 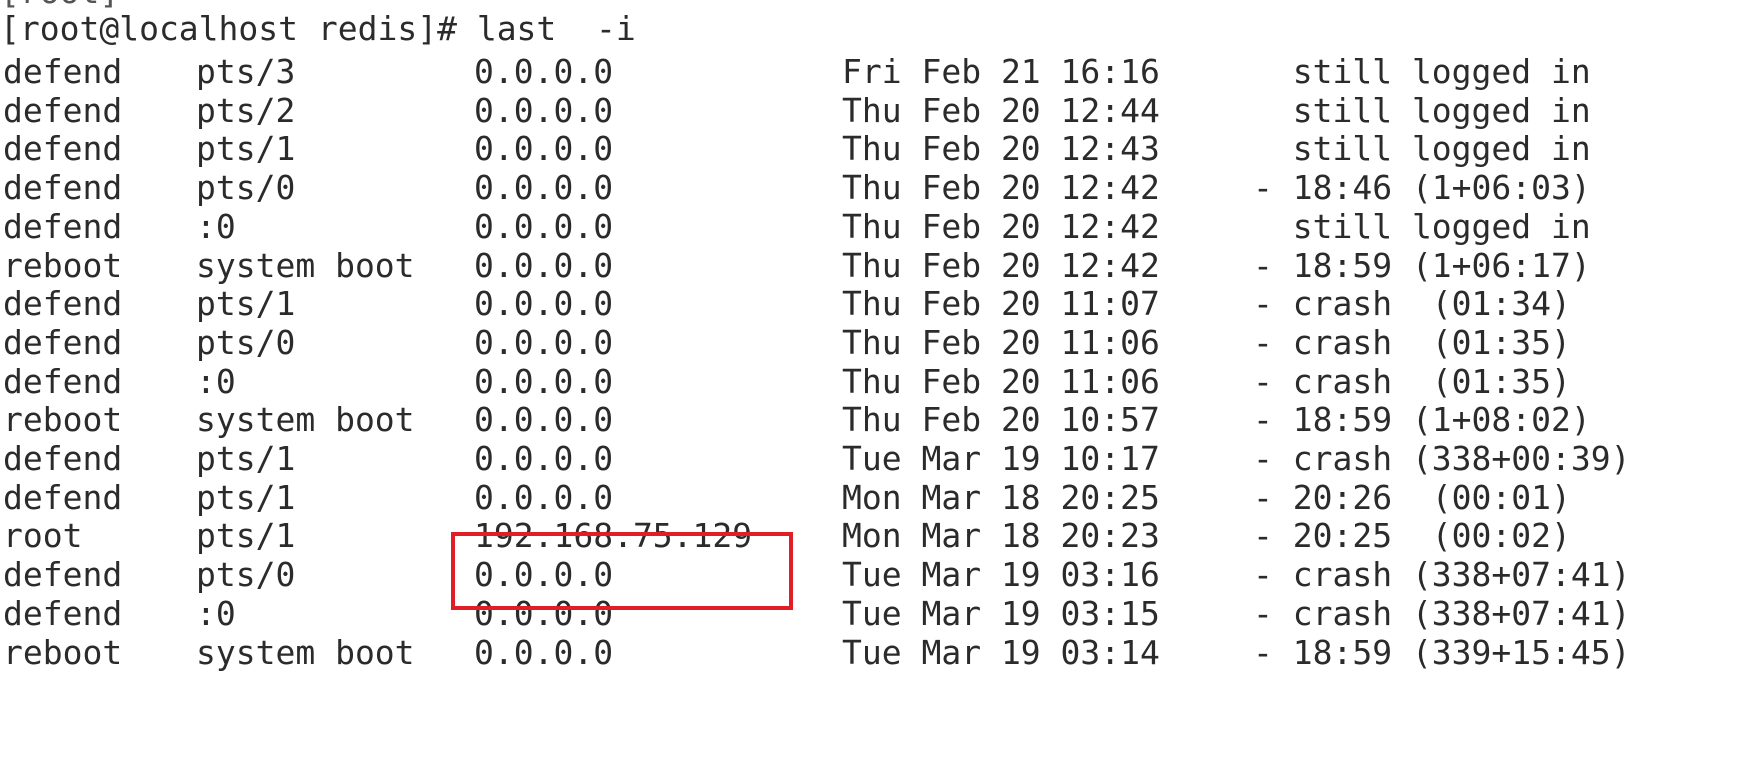 I want to click on login-date: Thu Feb 20 11:07, so click(x=1001, y=304).